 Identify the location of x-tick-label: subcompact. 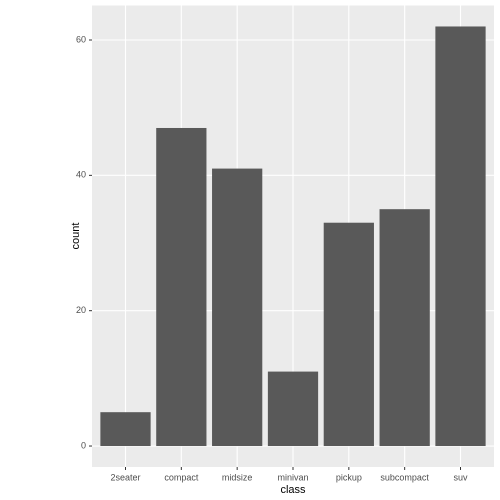
(404, 477).